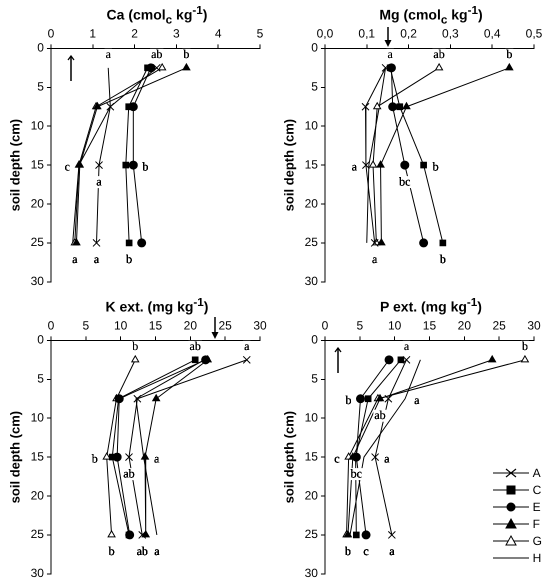 This screenshot has height=584, width=548. I want to click on legend-label: G, so click(537, 541).